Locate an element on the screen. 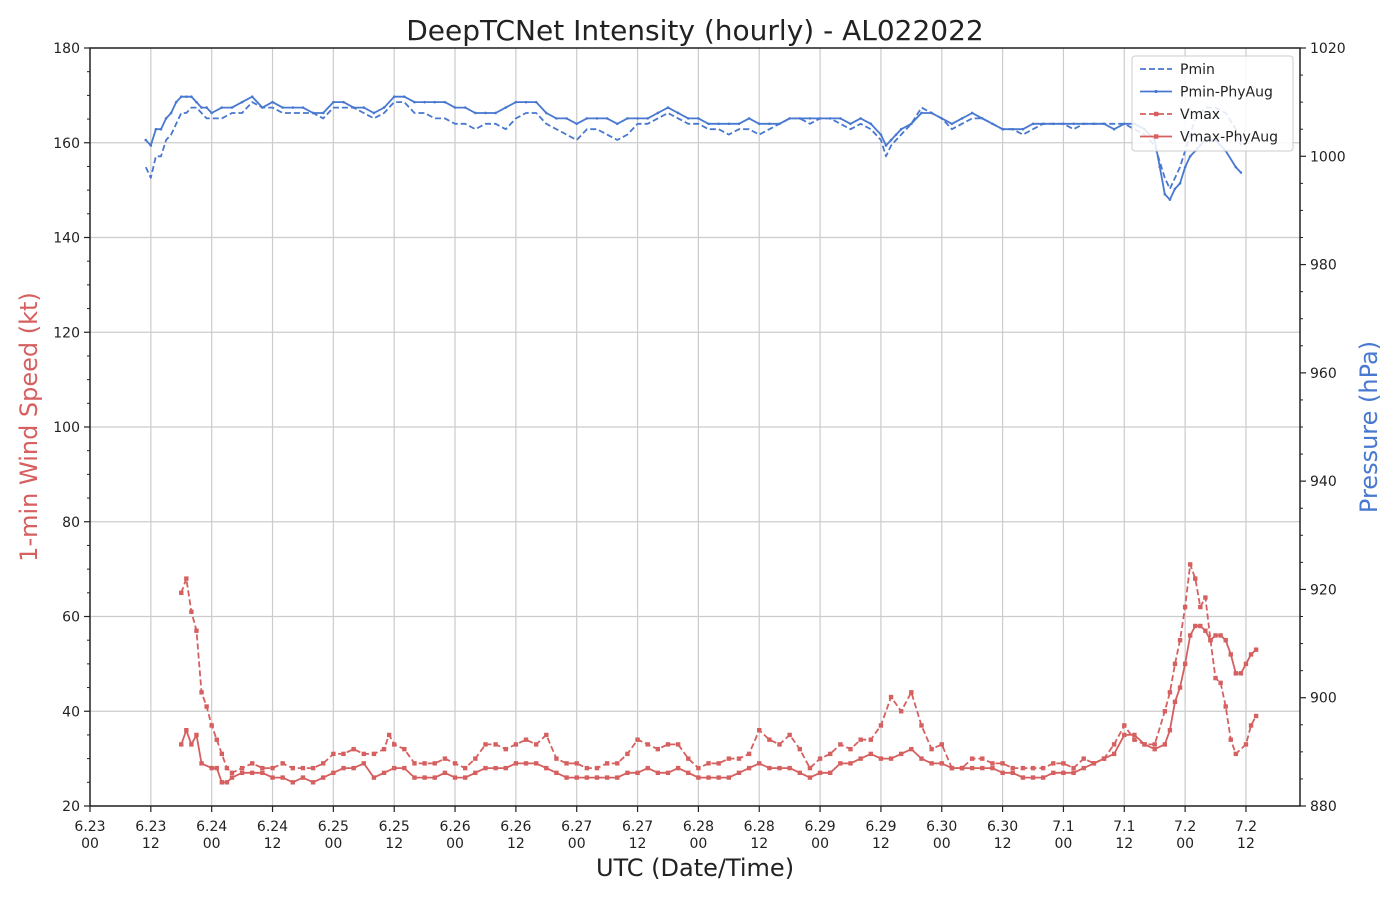 The image size is (1400, 900). series-vmax-phyaug is located at coordinates (719, 704).